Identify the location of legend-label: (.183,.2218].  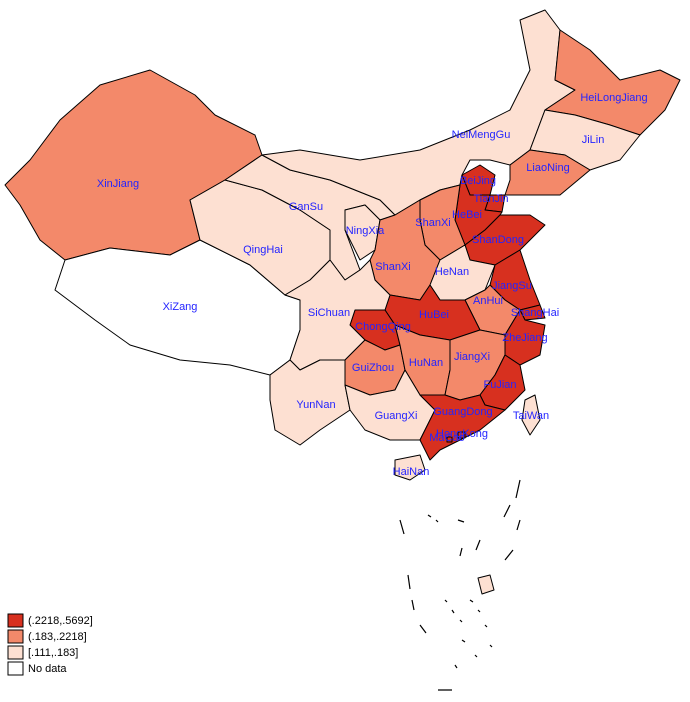
(57, 637).